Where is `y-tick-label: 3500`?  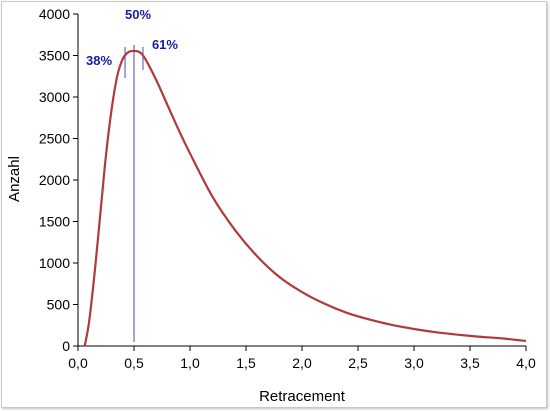 y-tick-label: 3500 is located at coordinates (54, 56).